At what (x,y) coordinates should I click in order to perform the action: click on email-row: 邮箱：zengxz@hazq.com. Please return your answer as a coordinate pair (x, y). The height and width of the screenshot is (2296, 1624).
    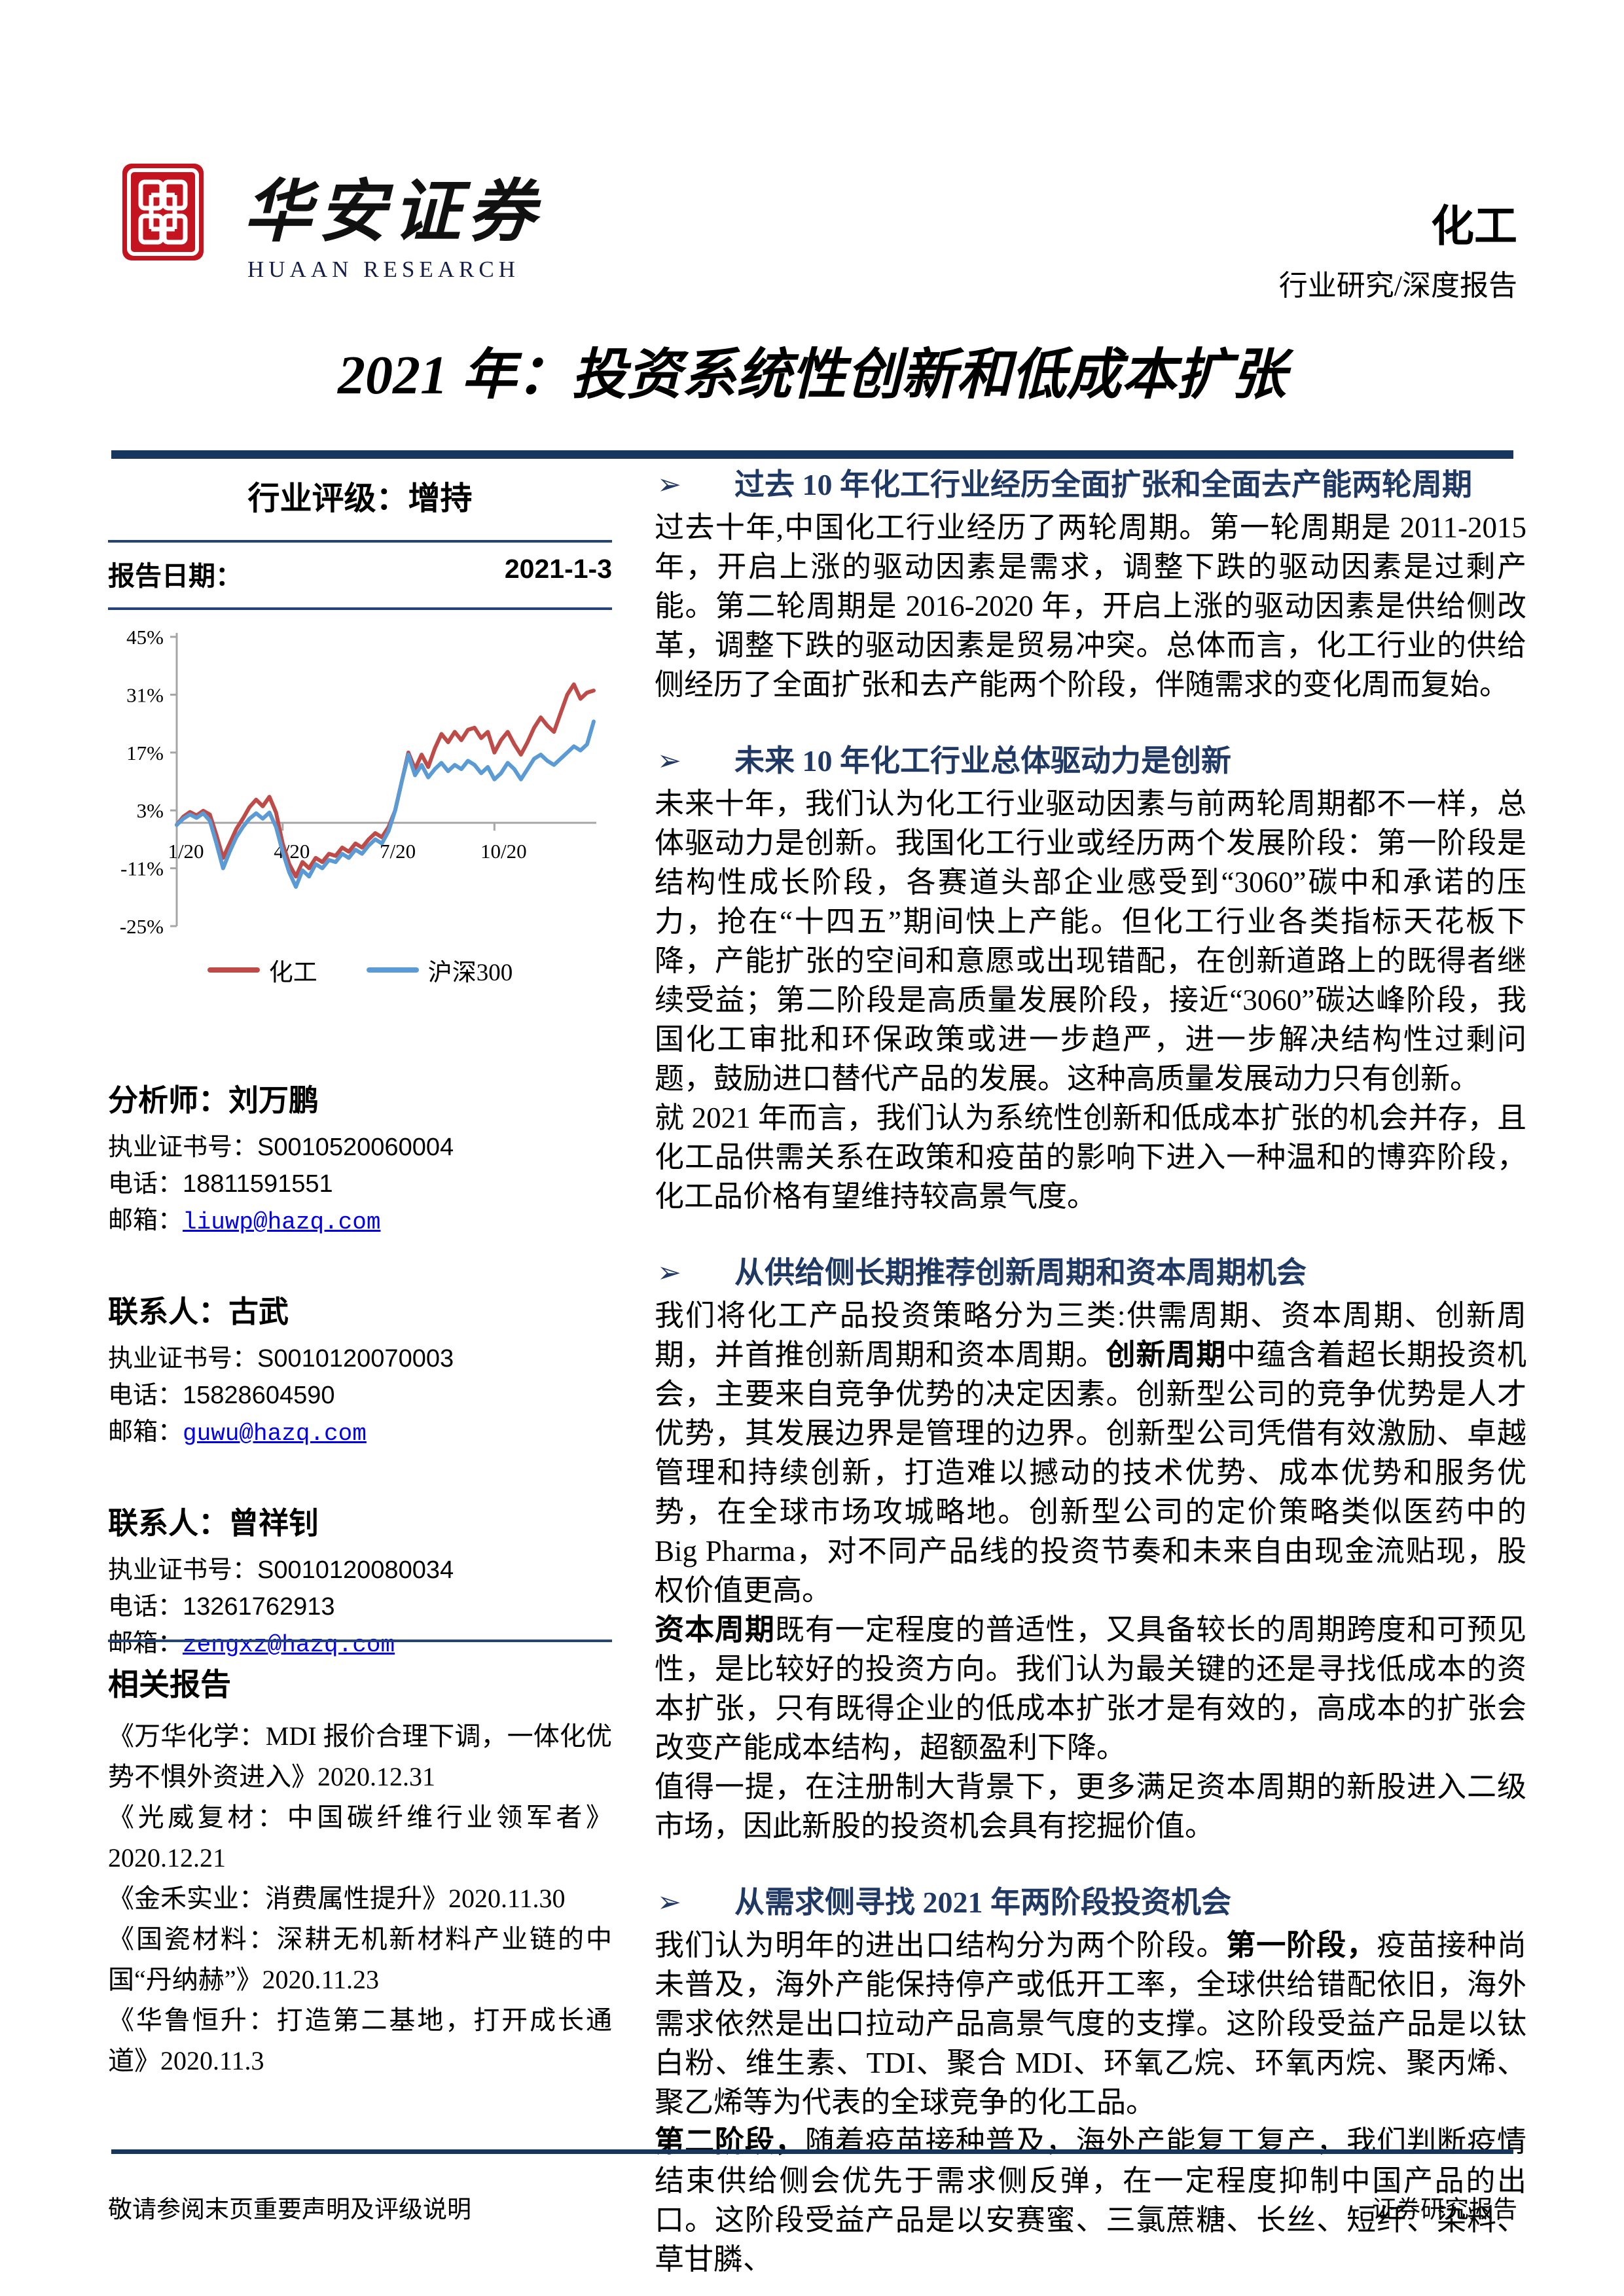
    Looking at the image, I should click on (360, 1644).